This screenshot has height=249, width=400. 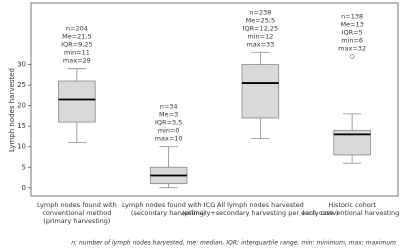 I want to click on y-tick-label: 0, so click(x=24, y=188).